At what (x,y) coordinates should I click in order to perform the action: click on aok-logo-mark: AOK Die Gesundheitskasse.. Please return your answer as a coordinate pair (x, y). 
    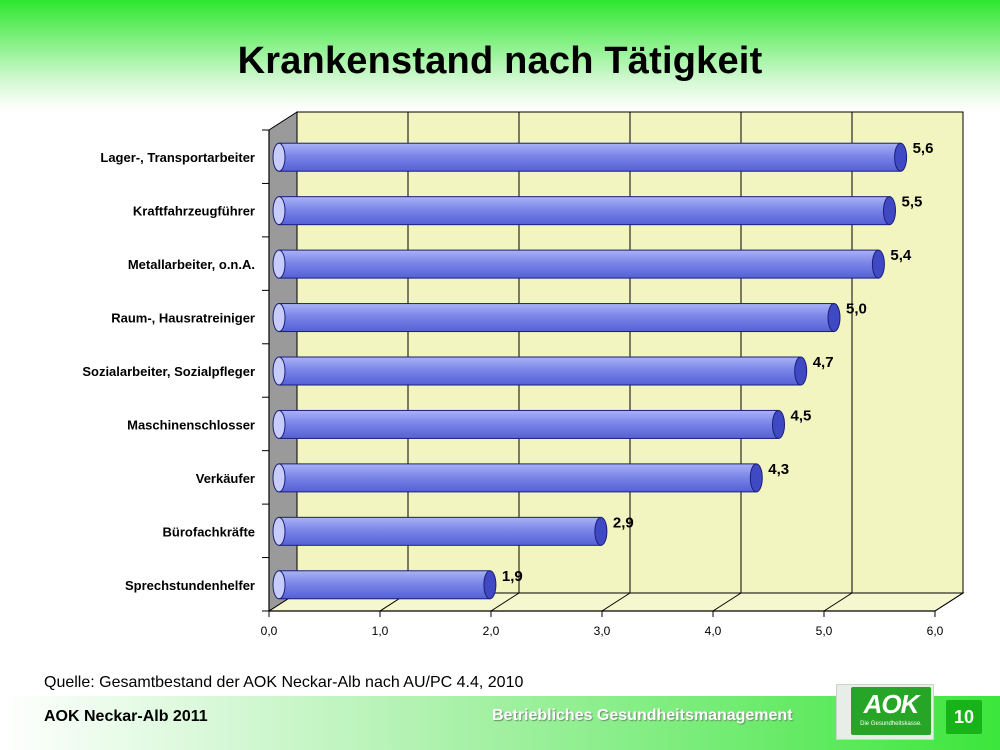
    Looking at the image, I should click on (891, 711).